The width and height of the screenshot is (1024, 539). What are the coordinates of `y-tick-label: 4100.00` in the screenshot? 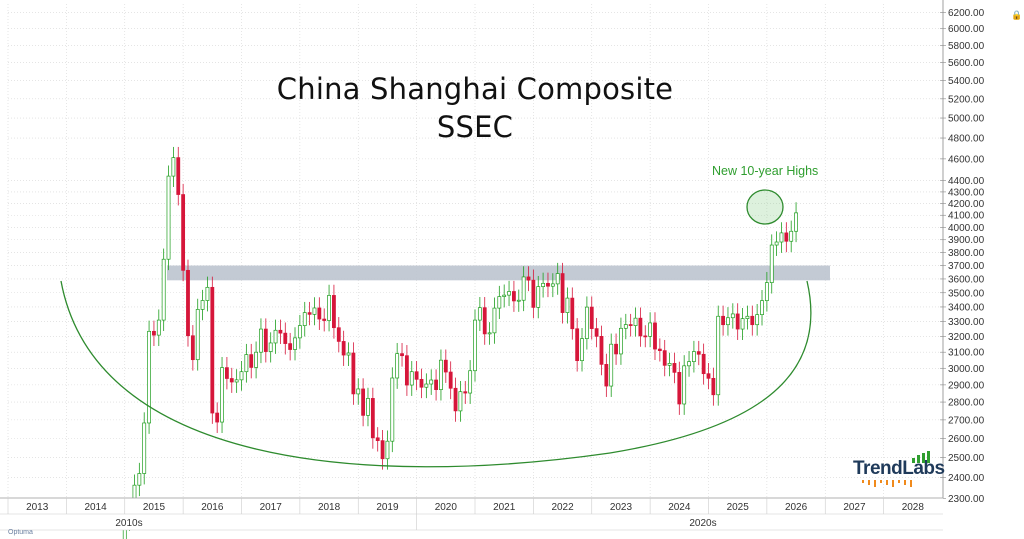 It's located at (966, 216).